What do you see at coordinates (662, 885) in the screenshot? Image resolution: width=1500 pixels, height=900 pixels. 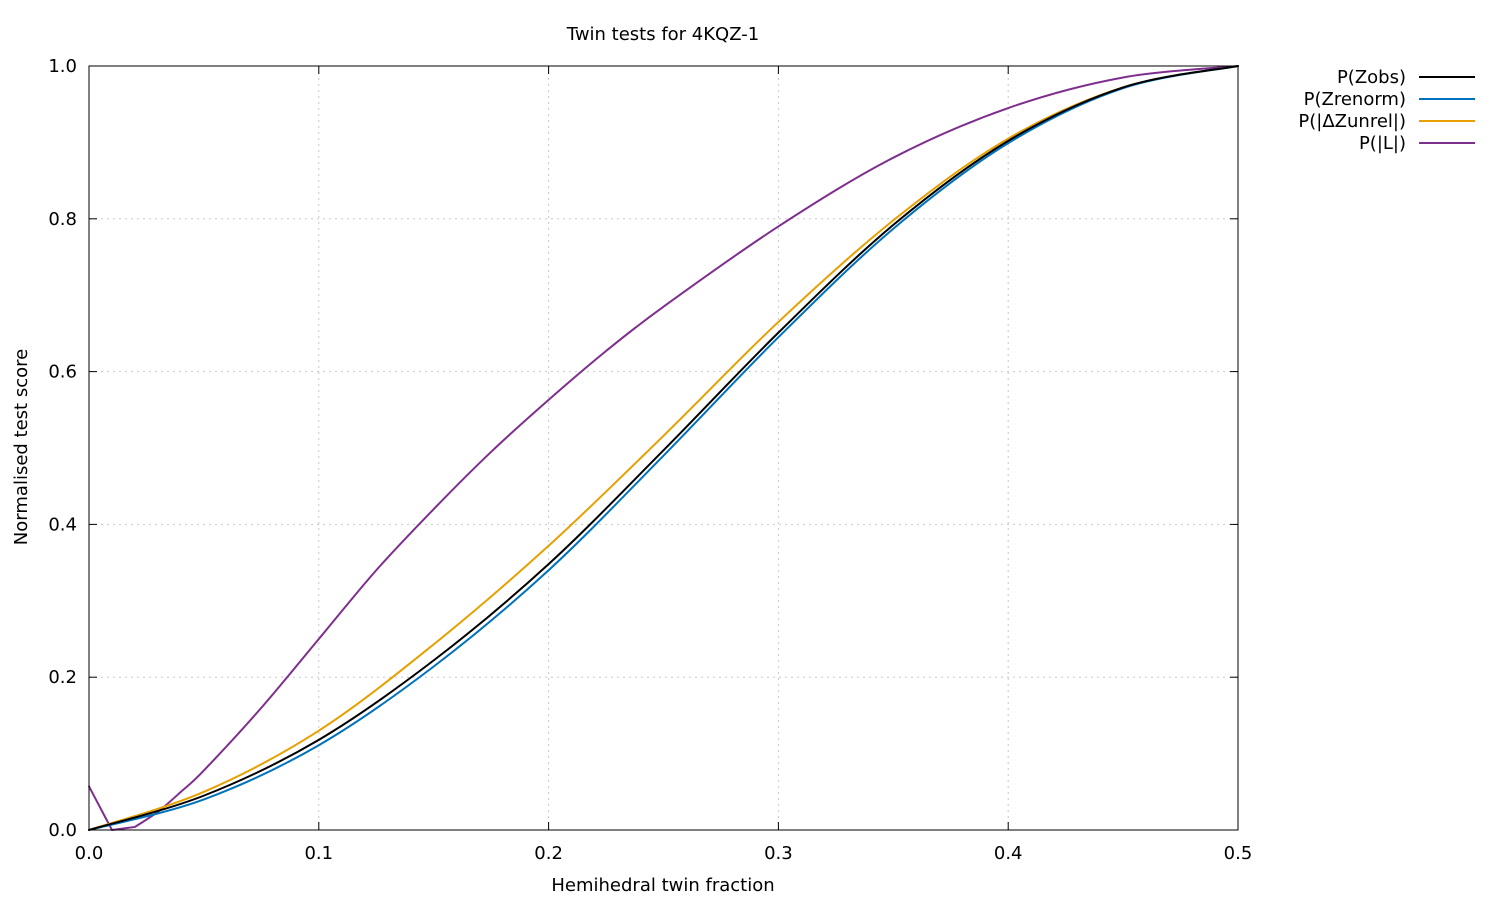 I see `x-axis-label: Hemihedral twin fraction` at bounding box center [662, 885].